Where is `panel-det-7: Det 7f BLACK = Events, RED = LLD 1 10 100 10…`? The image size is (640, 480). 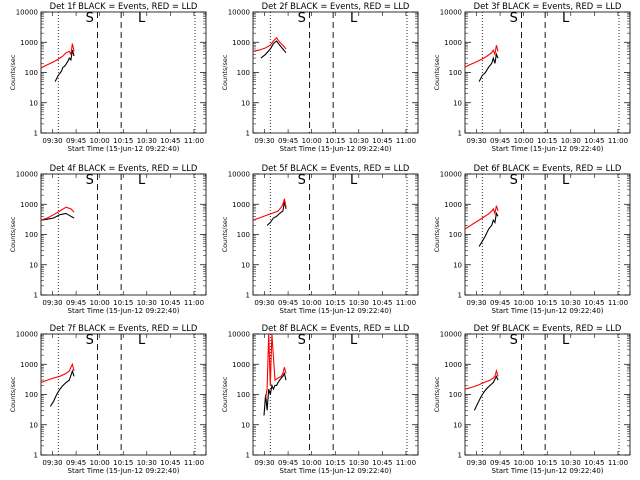
panel-det-7: Det 7f BLACK = Events, RED = LLD 1 10 100 10… is located at coordinates (108, 399).